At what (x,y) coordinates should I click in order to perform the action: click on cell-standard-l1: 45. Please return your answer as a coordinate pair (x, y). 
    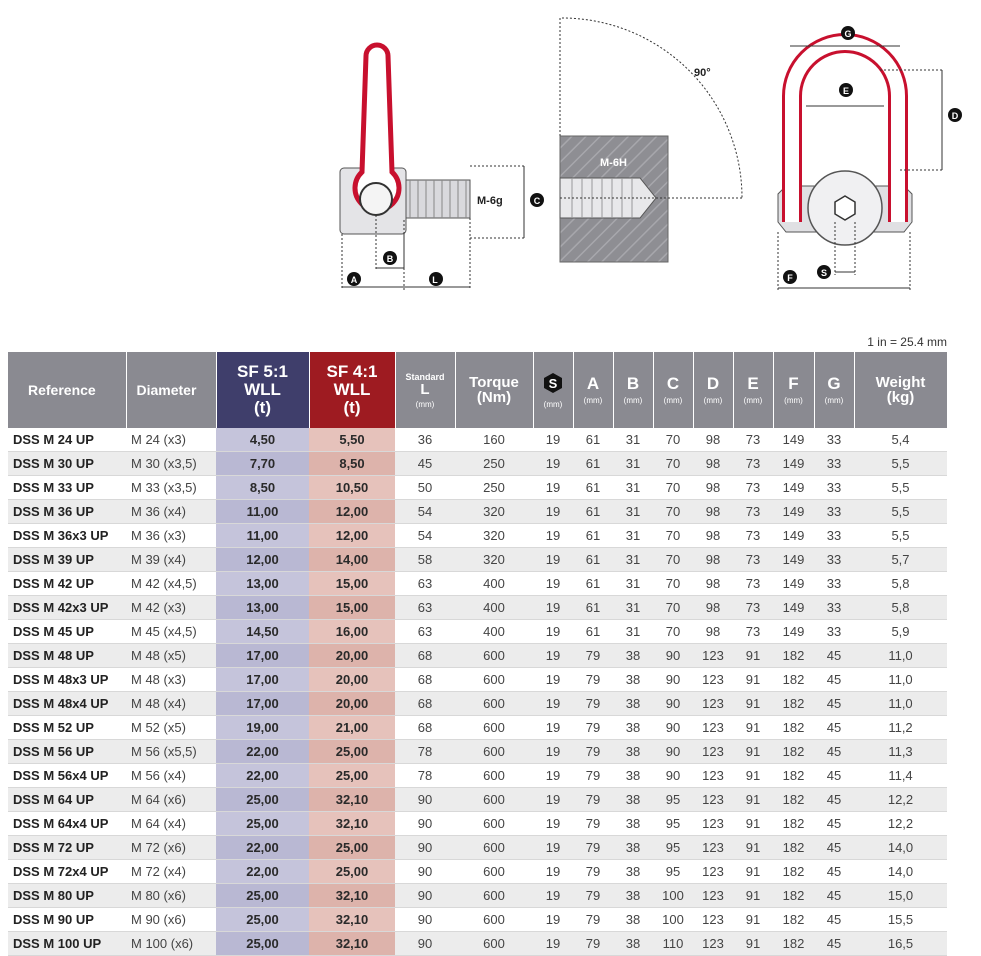
    Looking at the image, I should click on (425, 463).